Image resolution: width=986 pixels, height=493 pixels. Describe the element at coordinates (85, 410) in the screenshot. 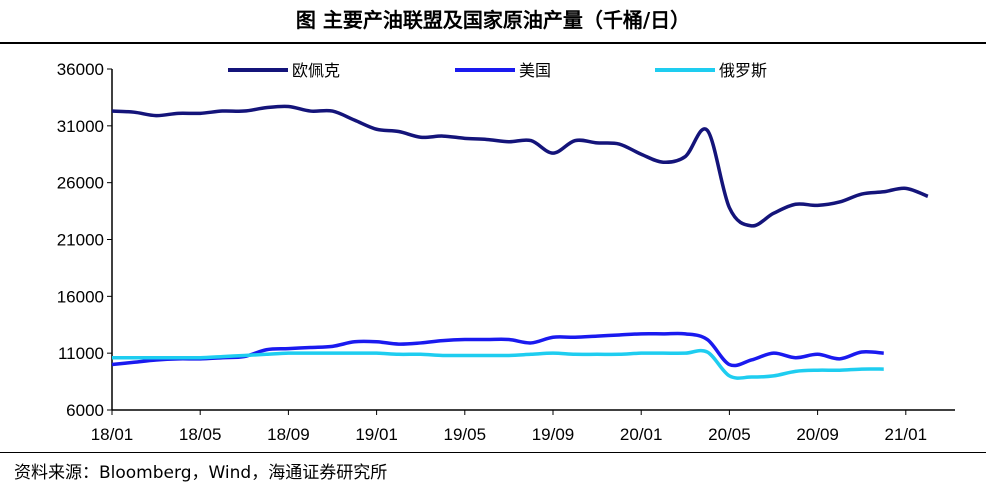

I see `y-tick-label: 6000` at that location.